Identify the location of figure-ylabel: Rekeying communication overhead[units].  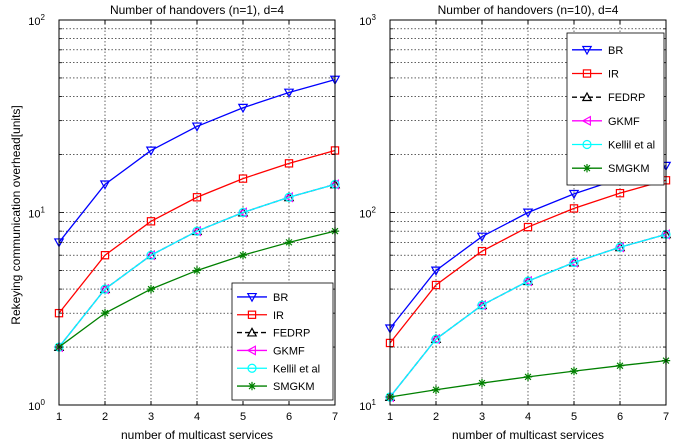
(16, 214).